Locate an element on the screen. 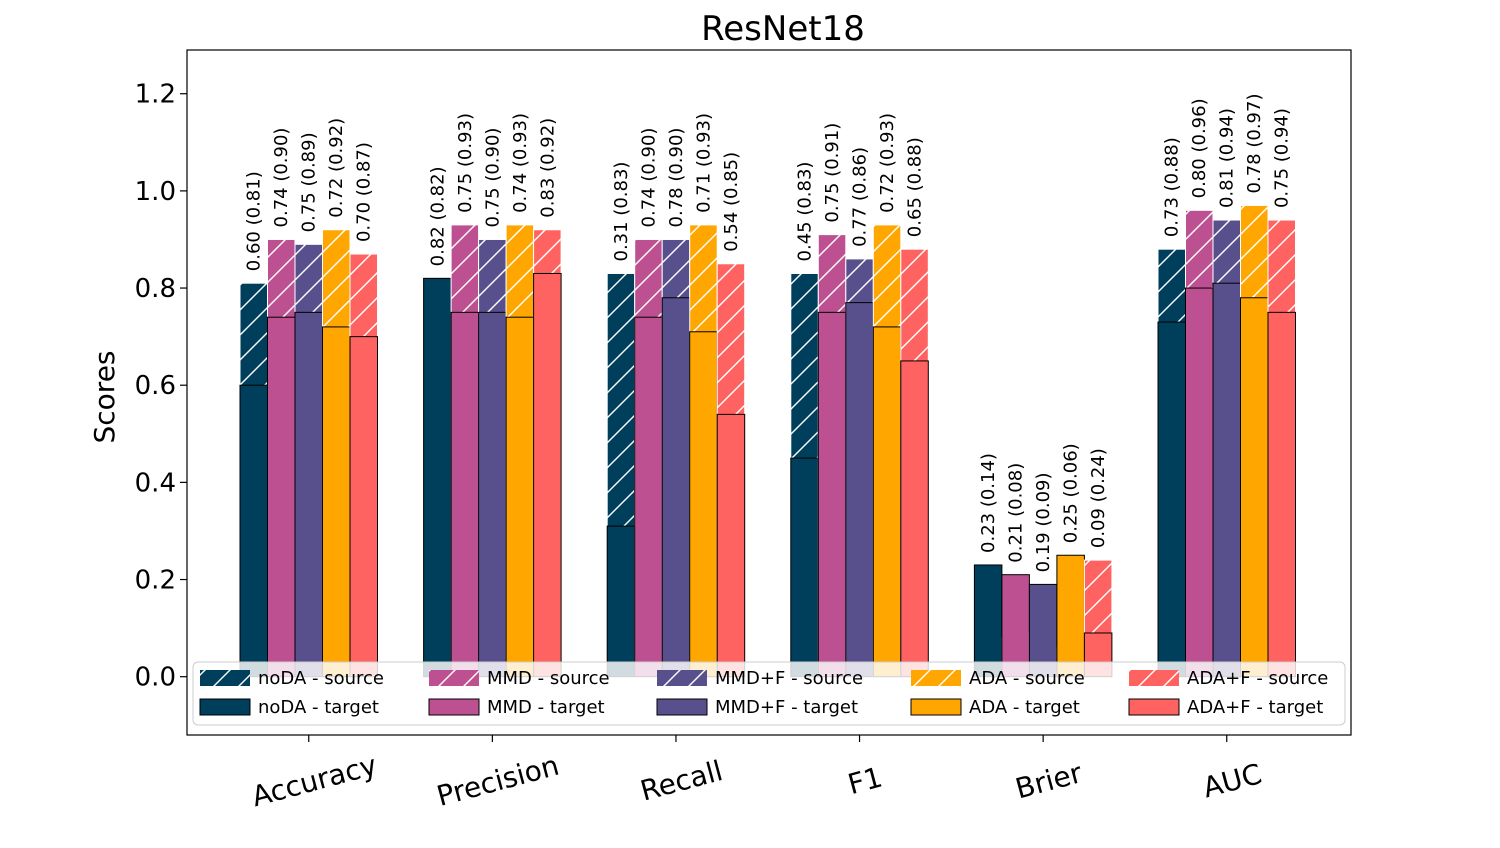  legend-label: MMD - source is located at coordinates (548, 678).